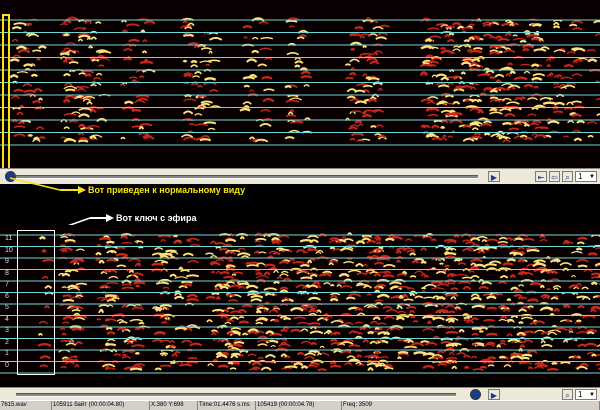  What do you see at coordinates (247, 177) in the screenshot?
I see `top-scroll-track` at bounding box center [247, 177].